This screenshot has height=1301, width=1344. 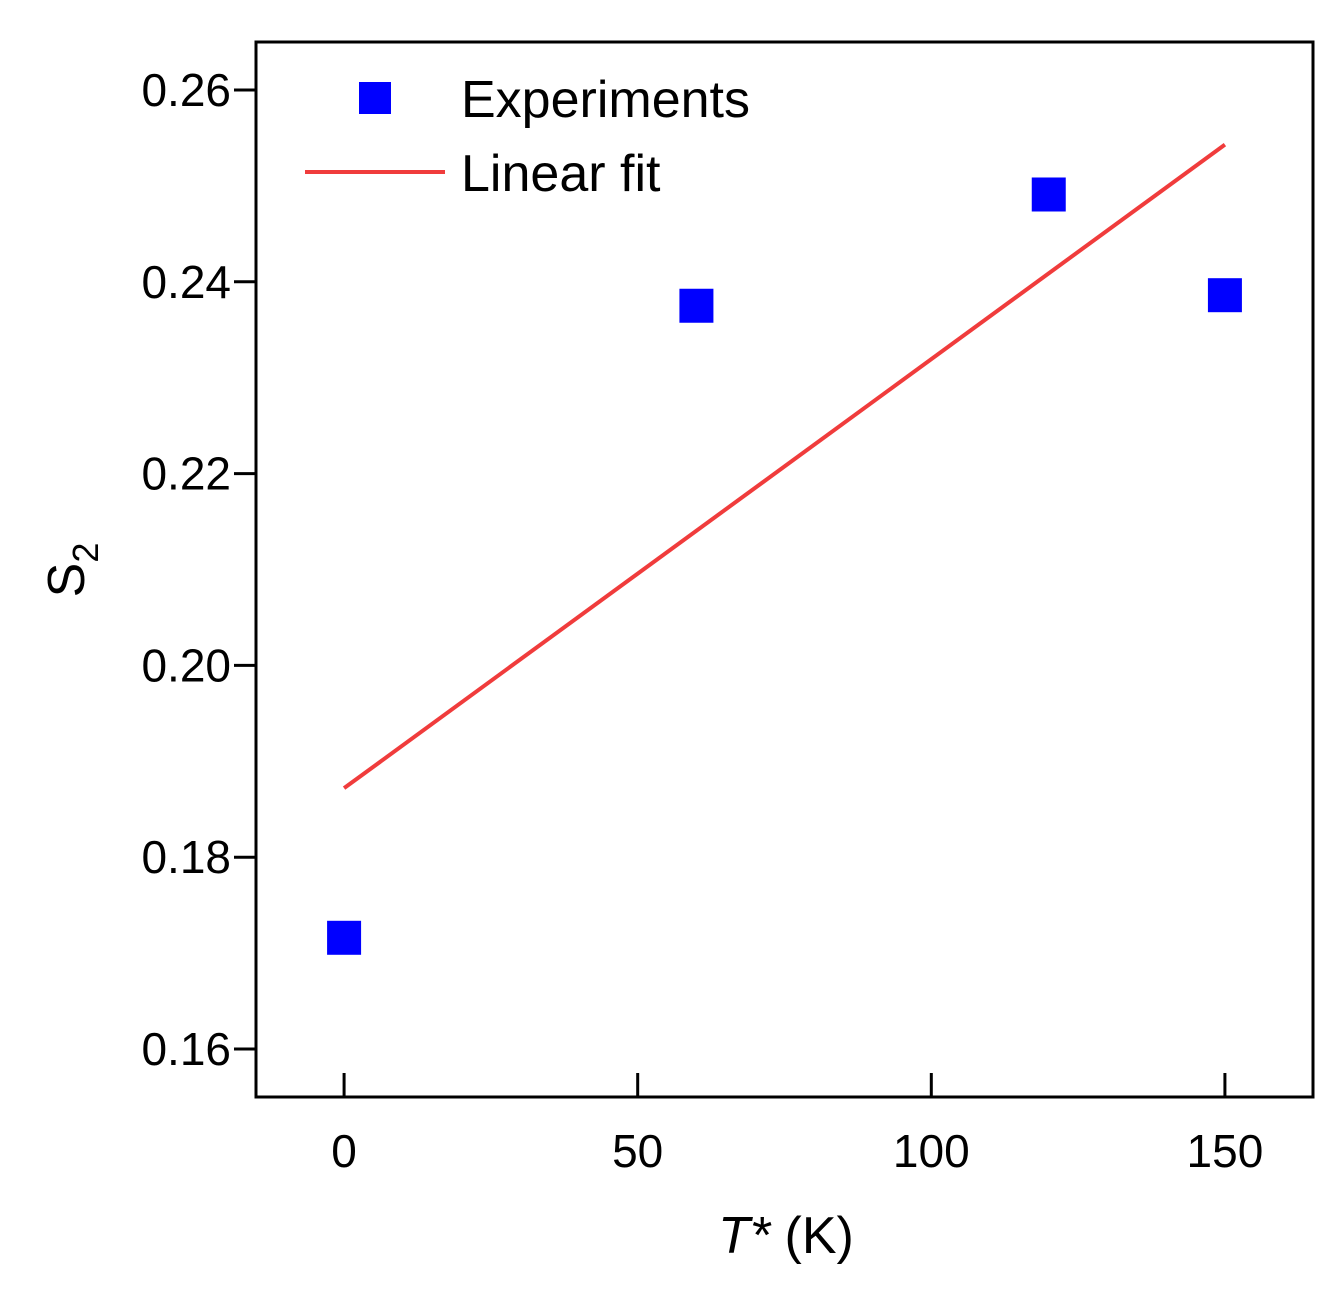 I want to click on x-axis-title: T* (K), so click(x=786, y=1236).